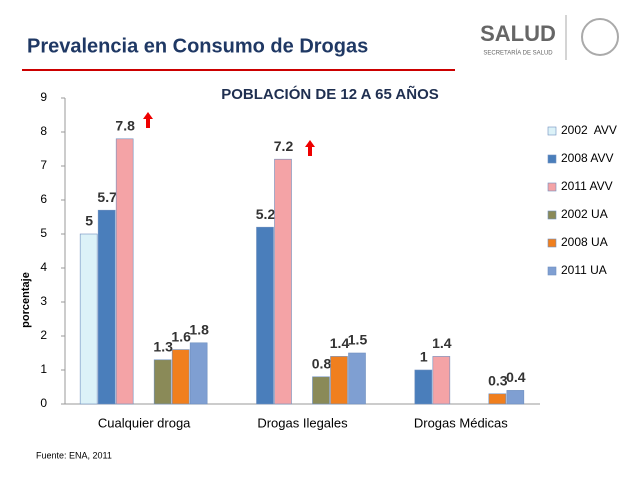 The height and width of the screenshot is (484, 638). I want to click on value-label: 5.2, so click(266, 214).